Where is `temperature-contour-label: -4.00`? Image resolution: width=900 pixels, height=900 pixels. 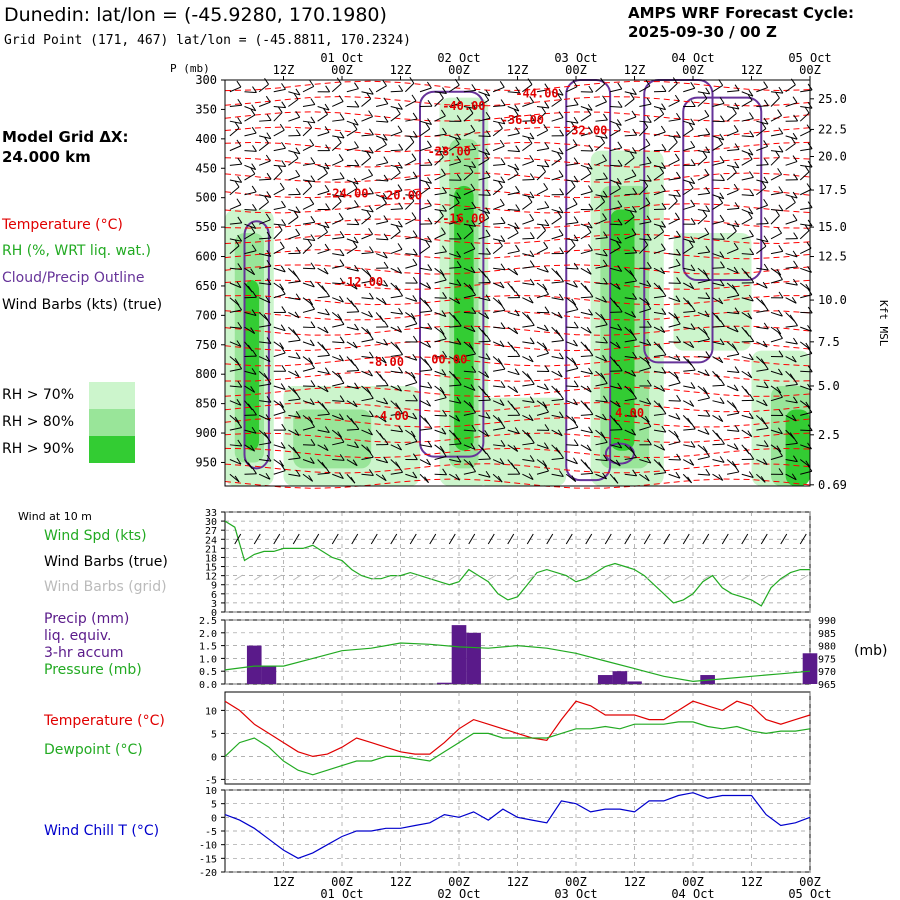
temperature-contour-label: -4.00 is located at coordinates (391, 416).